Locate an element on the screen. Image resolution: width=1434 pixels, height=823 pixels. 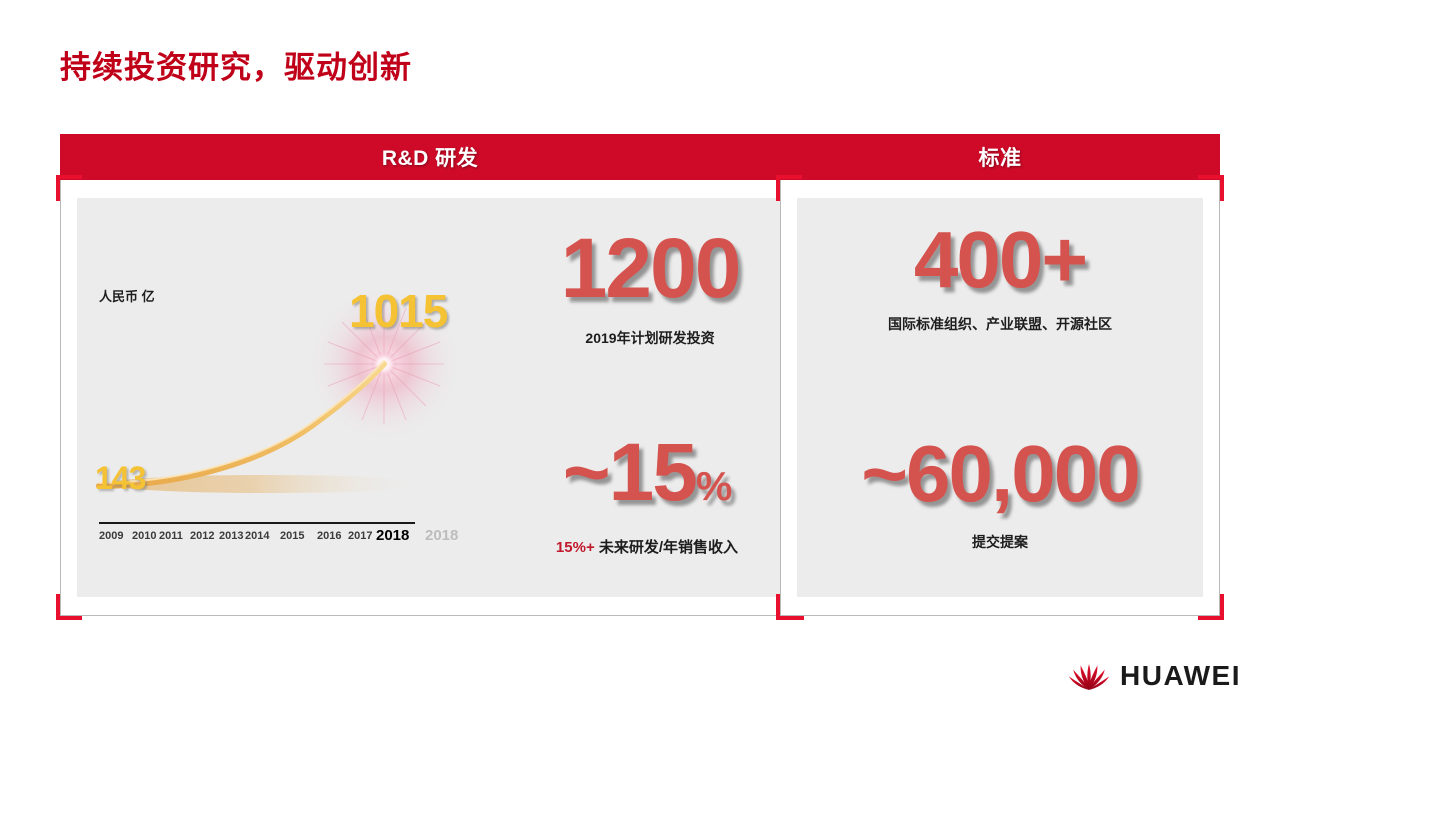
axis-tick-2013: 2013 is located at coordinates (231, 536).